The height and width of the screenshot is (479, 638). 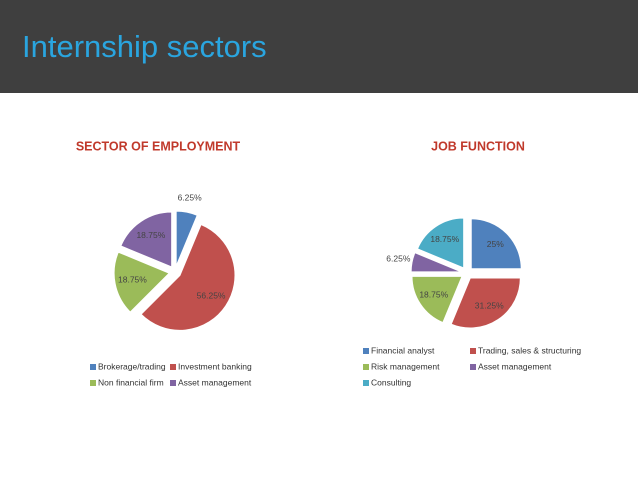 I want to click on legend-label: Financial analyst, so click(x=403, y=350).